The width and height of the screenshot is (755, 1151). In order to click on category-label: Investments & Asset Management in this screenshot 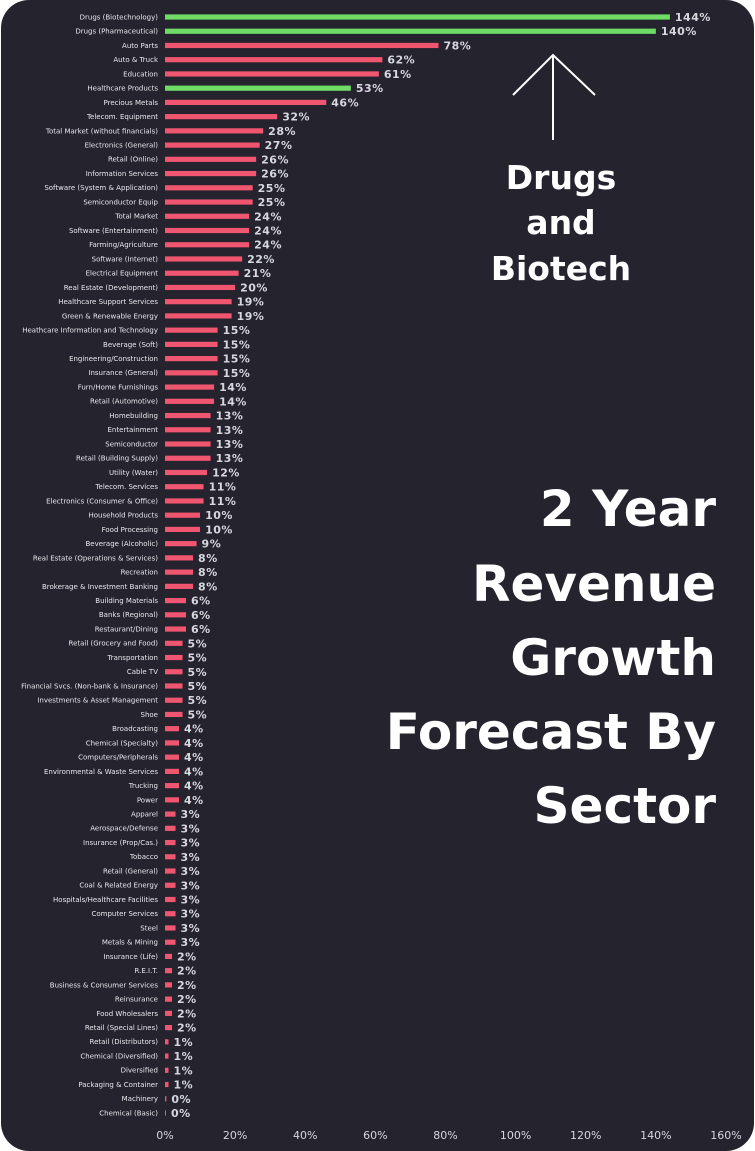, I will do `click(97, 701)`.